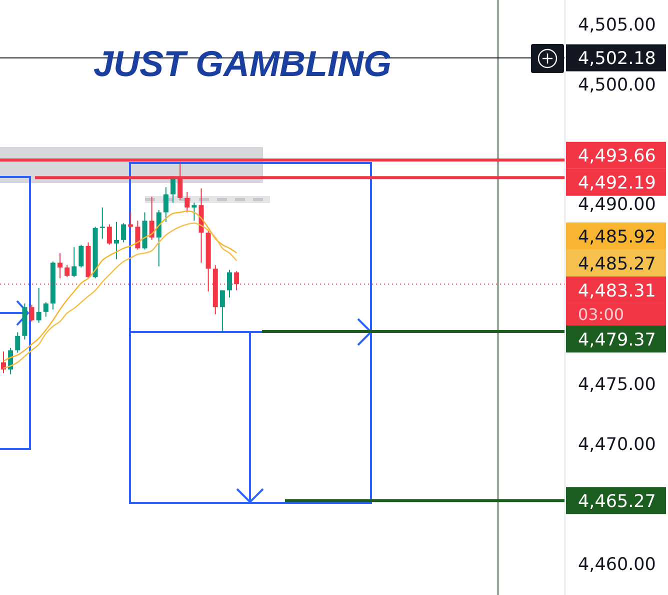  Describe the element at coordinates (617, 385) in the screenshot. I see `y-tick-label: 4,475.00` at that location.